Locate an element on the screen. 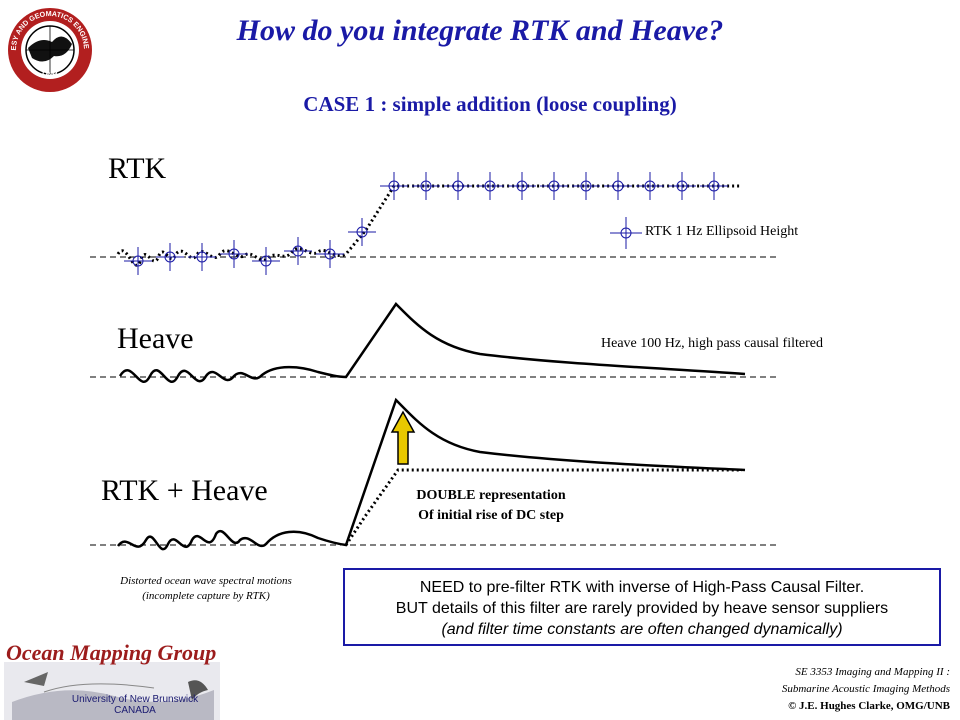 This screenshot has height=720, width=960. omg-sonar-swath-logo is located at coordinates (112, 691).